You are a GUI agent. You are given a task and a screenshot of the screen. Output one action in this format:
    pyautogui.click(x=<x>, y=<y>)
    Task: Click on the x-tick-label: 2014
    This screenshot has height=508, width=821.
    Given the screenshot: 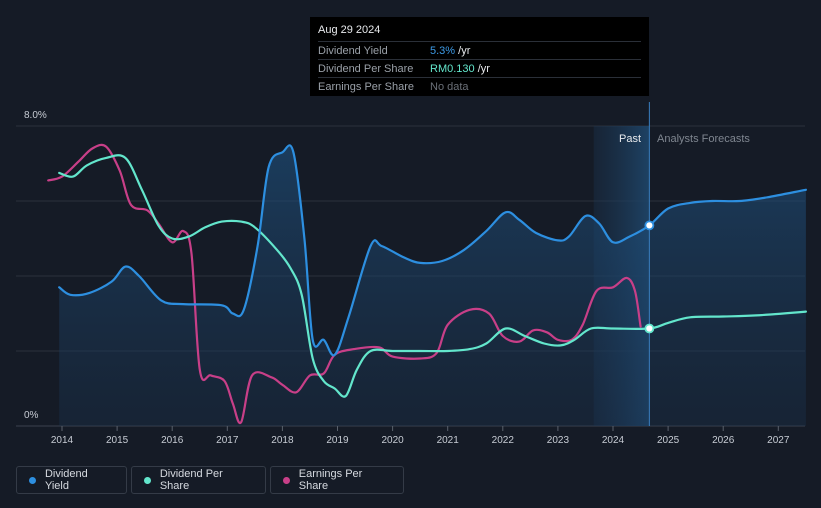 What is the action you would take?
    pyautogui.click(x=62, y=440)
    